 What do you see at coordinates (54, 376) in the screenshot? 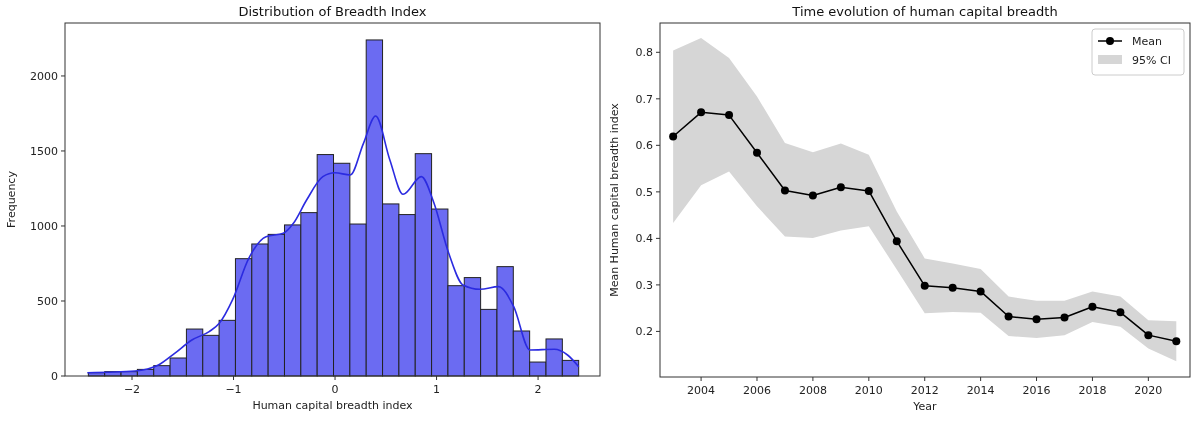
I see `y-tick-label: 0` at bounding box center [54, 376].